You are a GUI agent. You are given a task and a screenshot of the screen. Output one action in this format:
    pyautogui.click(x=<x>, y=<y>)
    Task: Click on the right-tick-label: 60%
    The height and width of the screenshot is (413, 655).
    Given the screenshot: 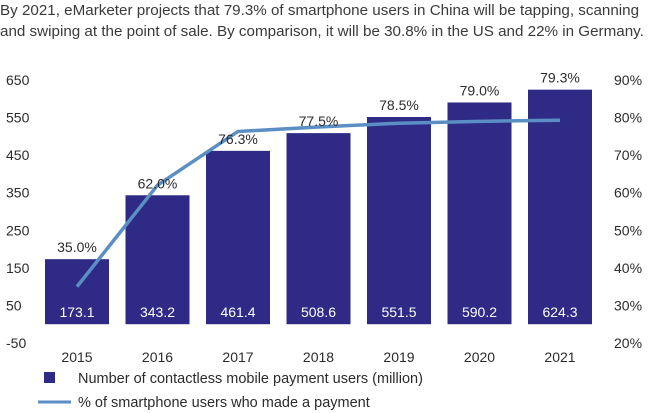 What is the action you would take?
    pyautogui.click(x=628, y=193)
    